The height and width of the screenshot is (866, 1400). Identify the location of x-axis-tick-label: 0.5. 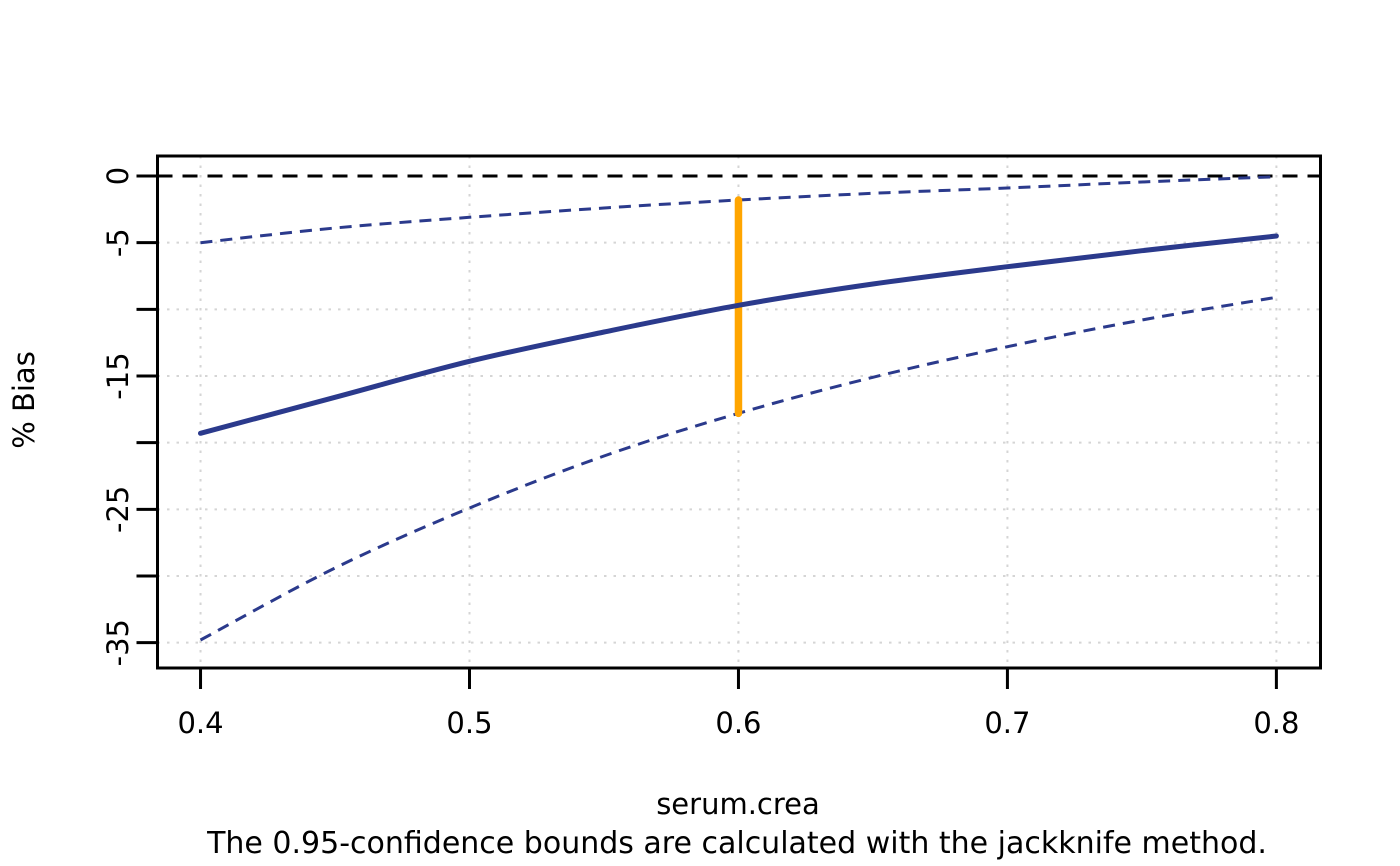
(469, 723).